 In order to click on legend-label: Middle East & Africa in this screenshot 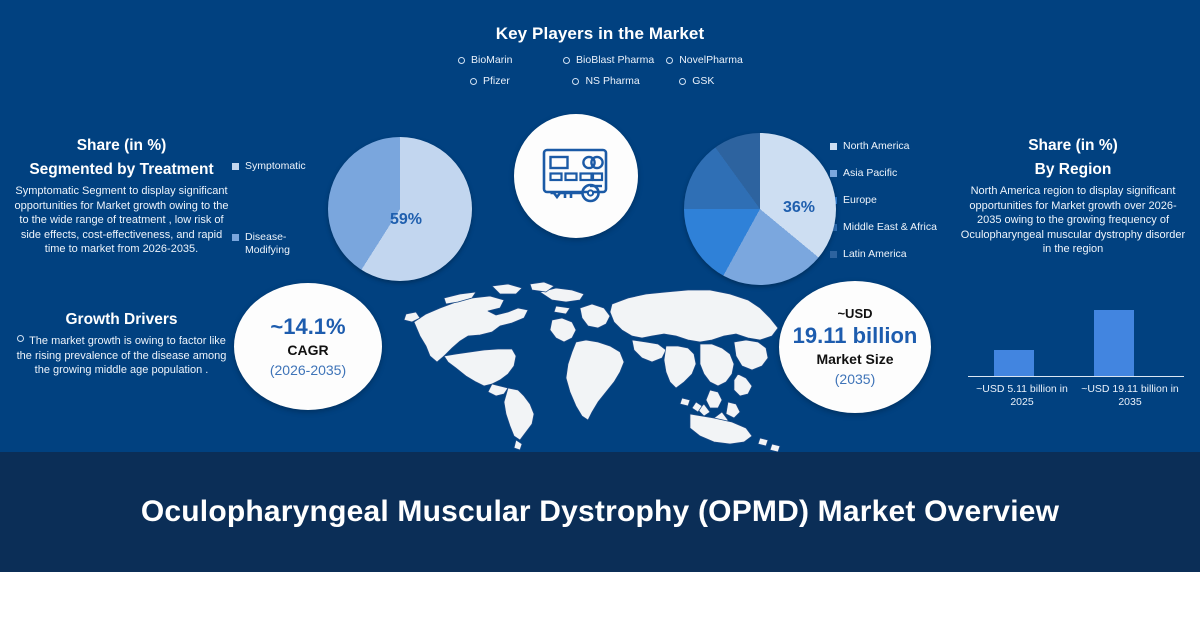, I will do `click(890, 227)`.